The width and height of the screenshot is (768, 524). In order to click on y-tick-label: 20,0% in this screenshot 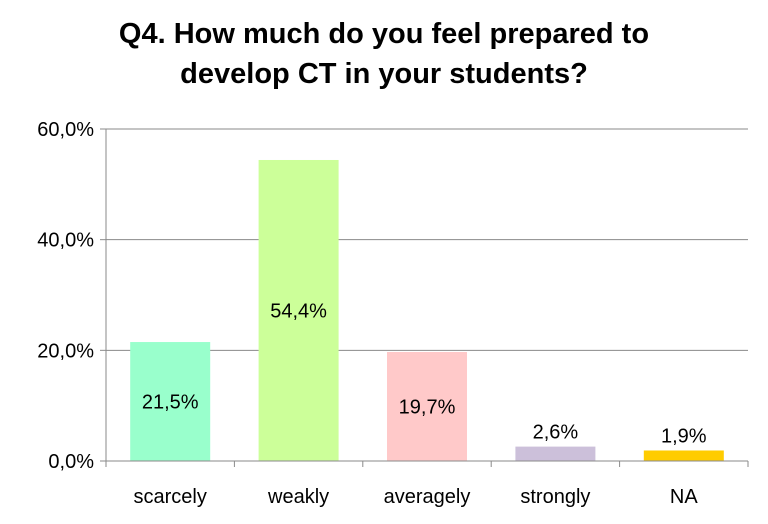, I will do `click(65, 351)`.